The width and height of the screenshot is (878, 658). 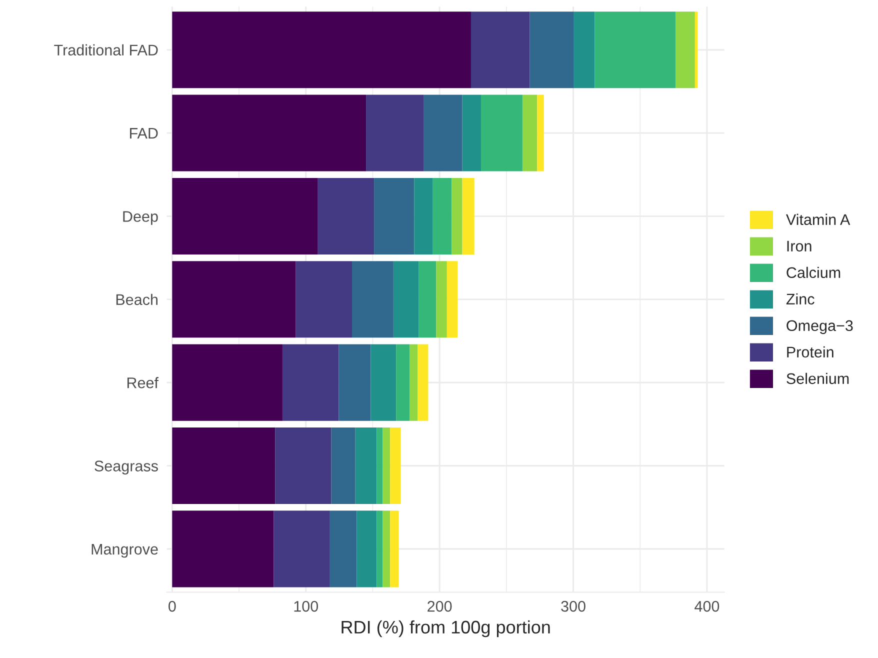 I want to click on legend-label: Vitamin A, so click(x=818, y=220).